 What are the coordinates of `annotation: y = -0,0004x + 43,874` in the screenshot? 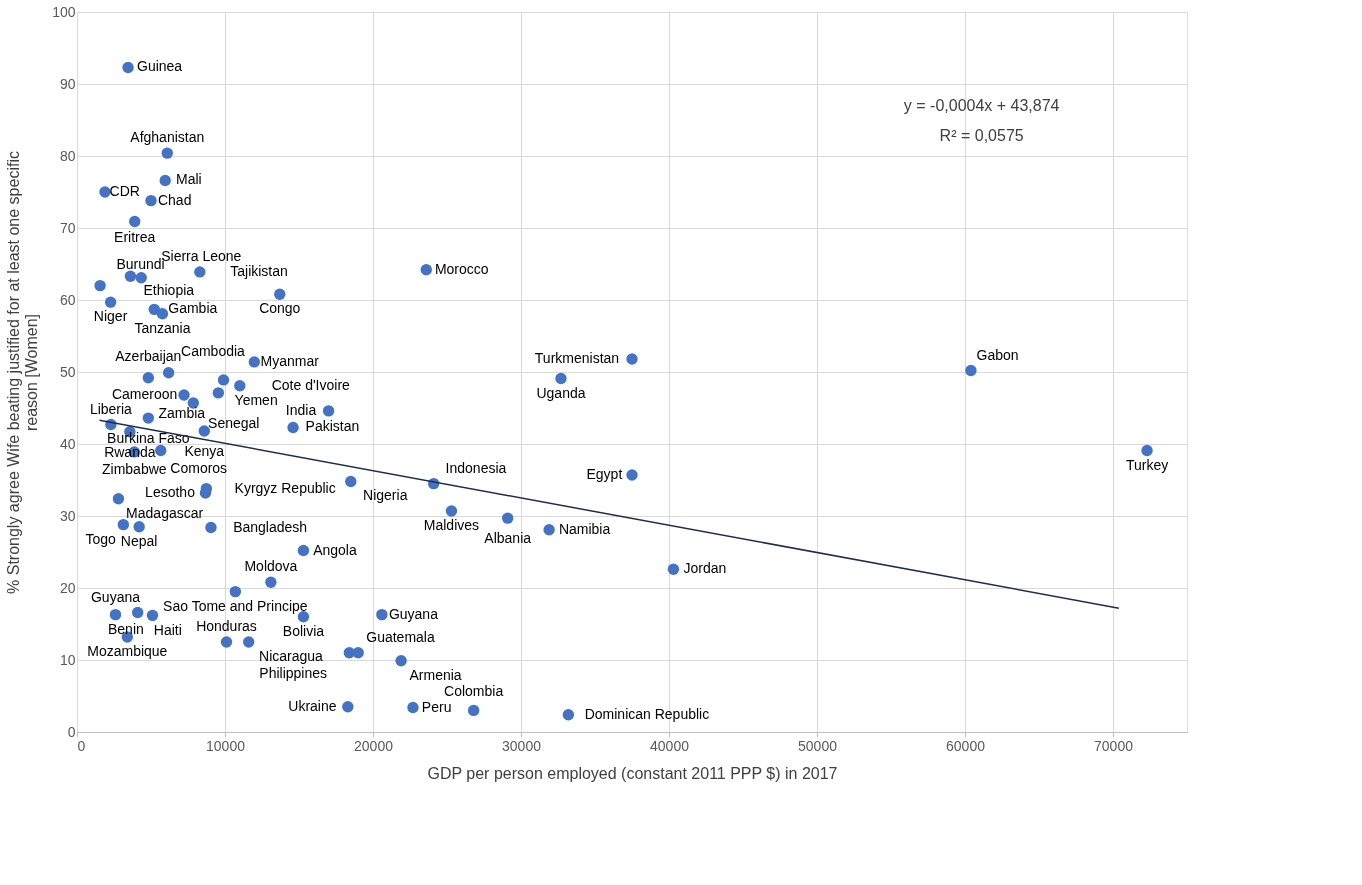 It's located at (981, 105).